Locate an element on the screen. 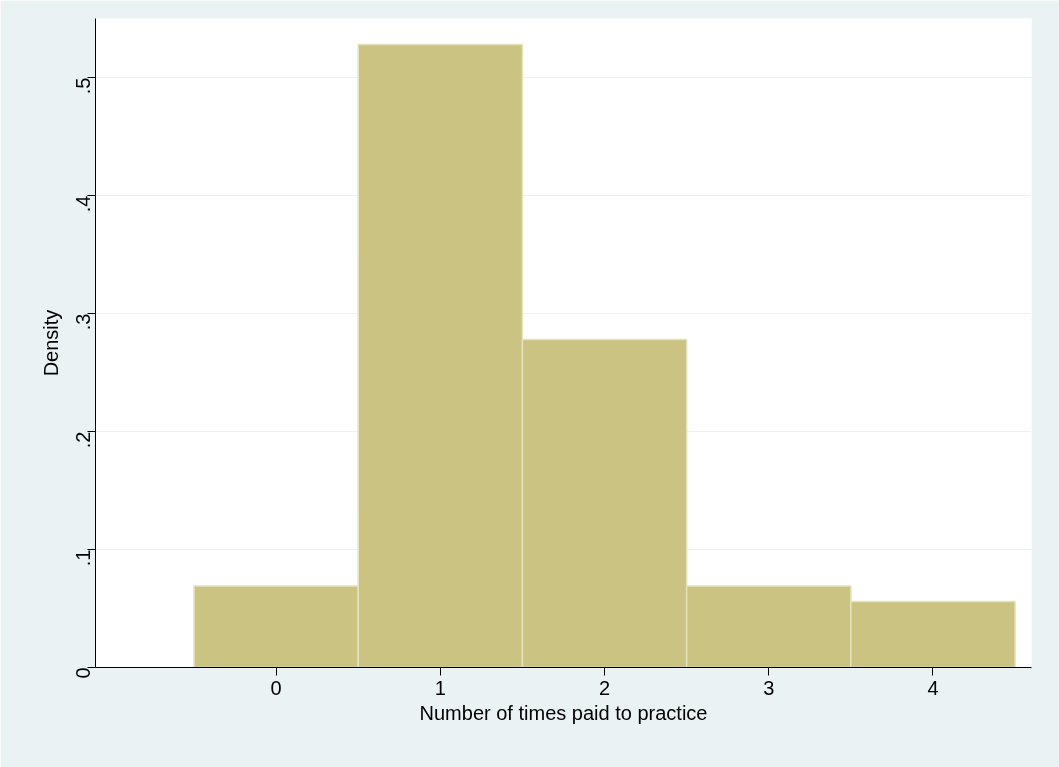 Image resolution: width=1059 pixels, height=767 pixels. x-tick-label: 0 is located at coordinates (276, 687).